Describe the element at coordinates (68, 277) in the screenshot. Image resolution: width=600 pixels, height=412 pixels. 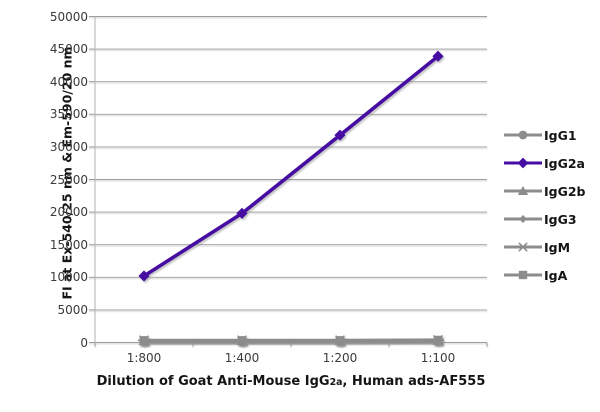
I see `y-tick-label: 10000` at that location.